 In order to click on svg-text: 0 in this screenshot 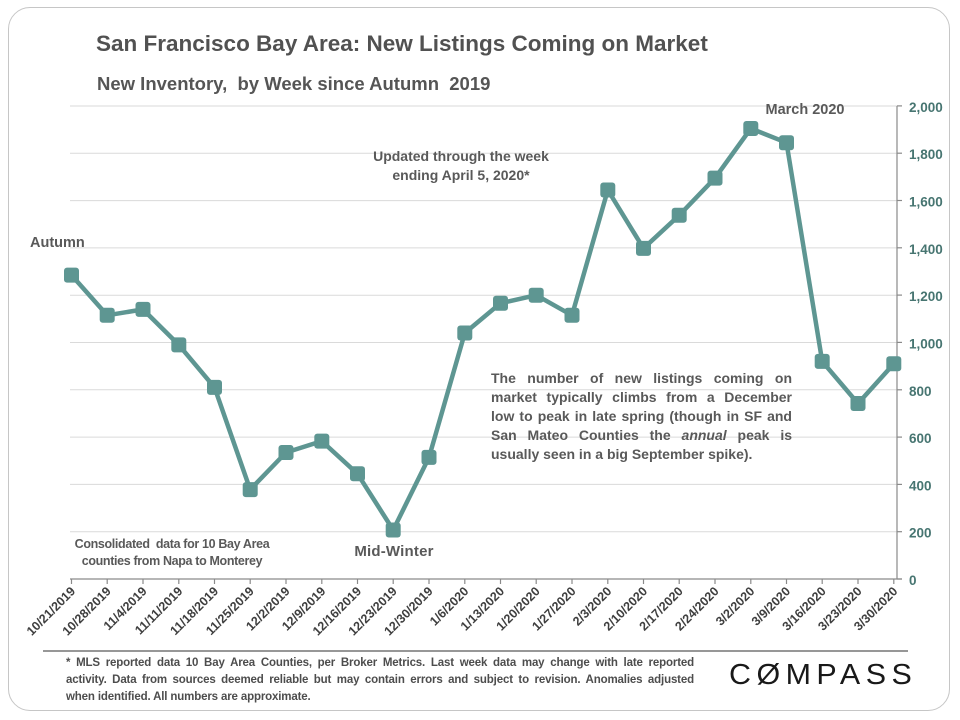, I will do `click(913, 580)`.